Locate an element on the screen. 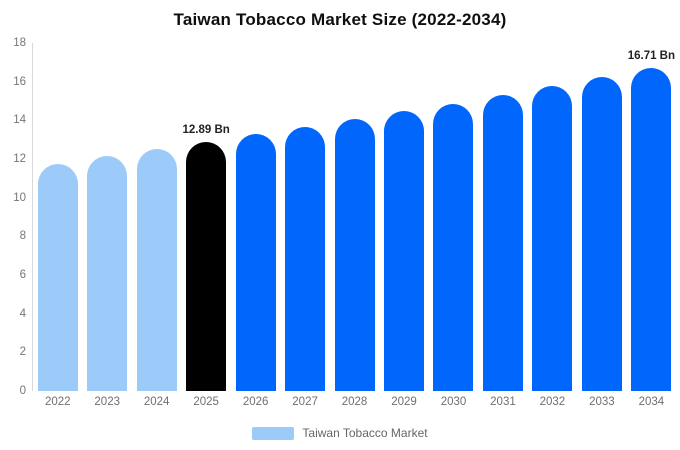 This screenshot has height=450, width=680. y-tick-label: 8 is located at coordinates (22, 236).